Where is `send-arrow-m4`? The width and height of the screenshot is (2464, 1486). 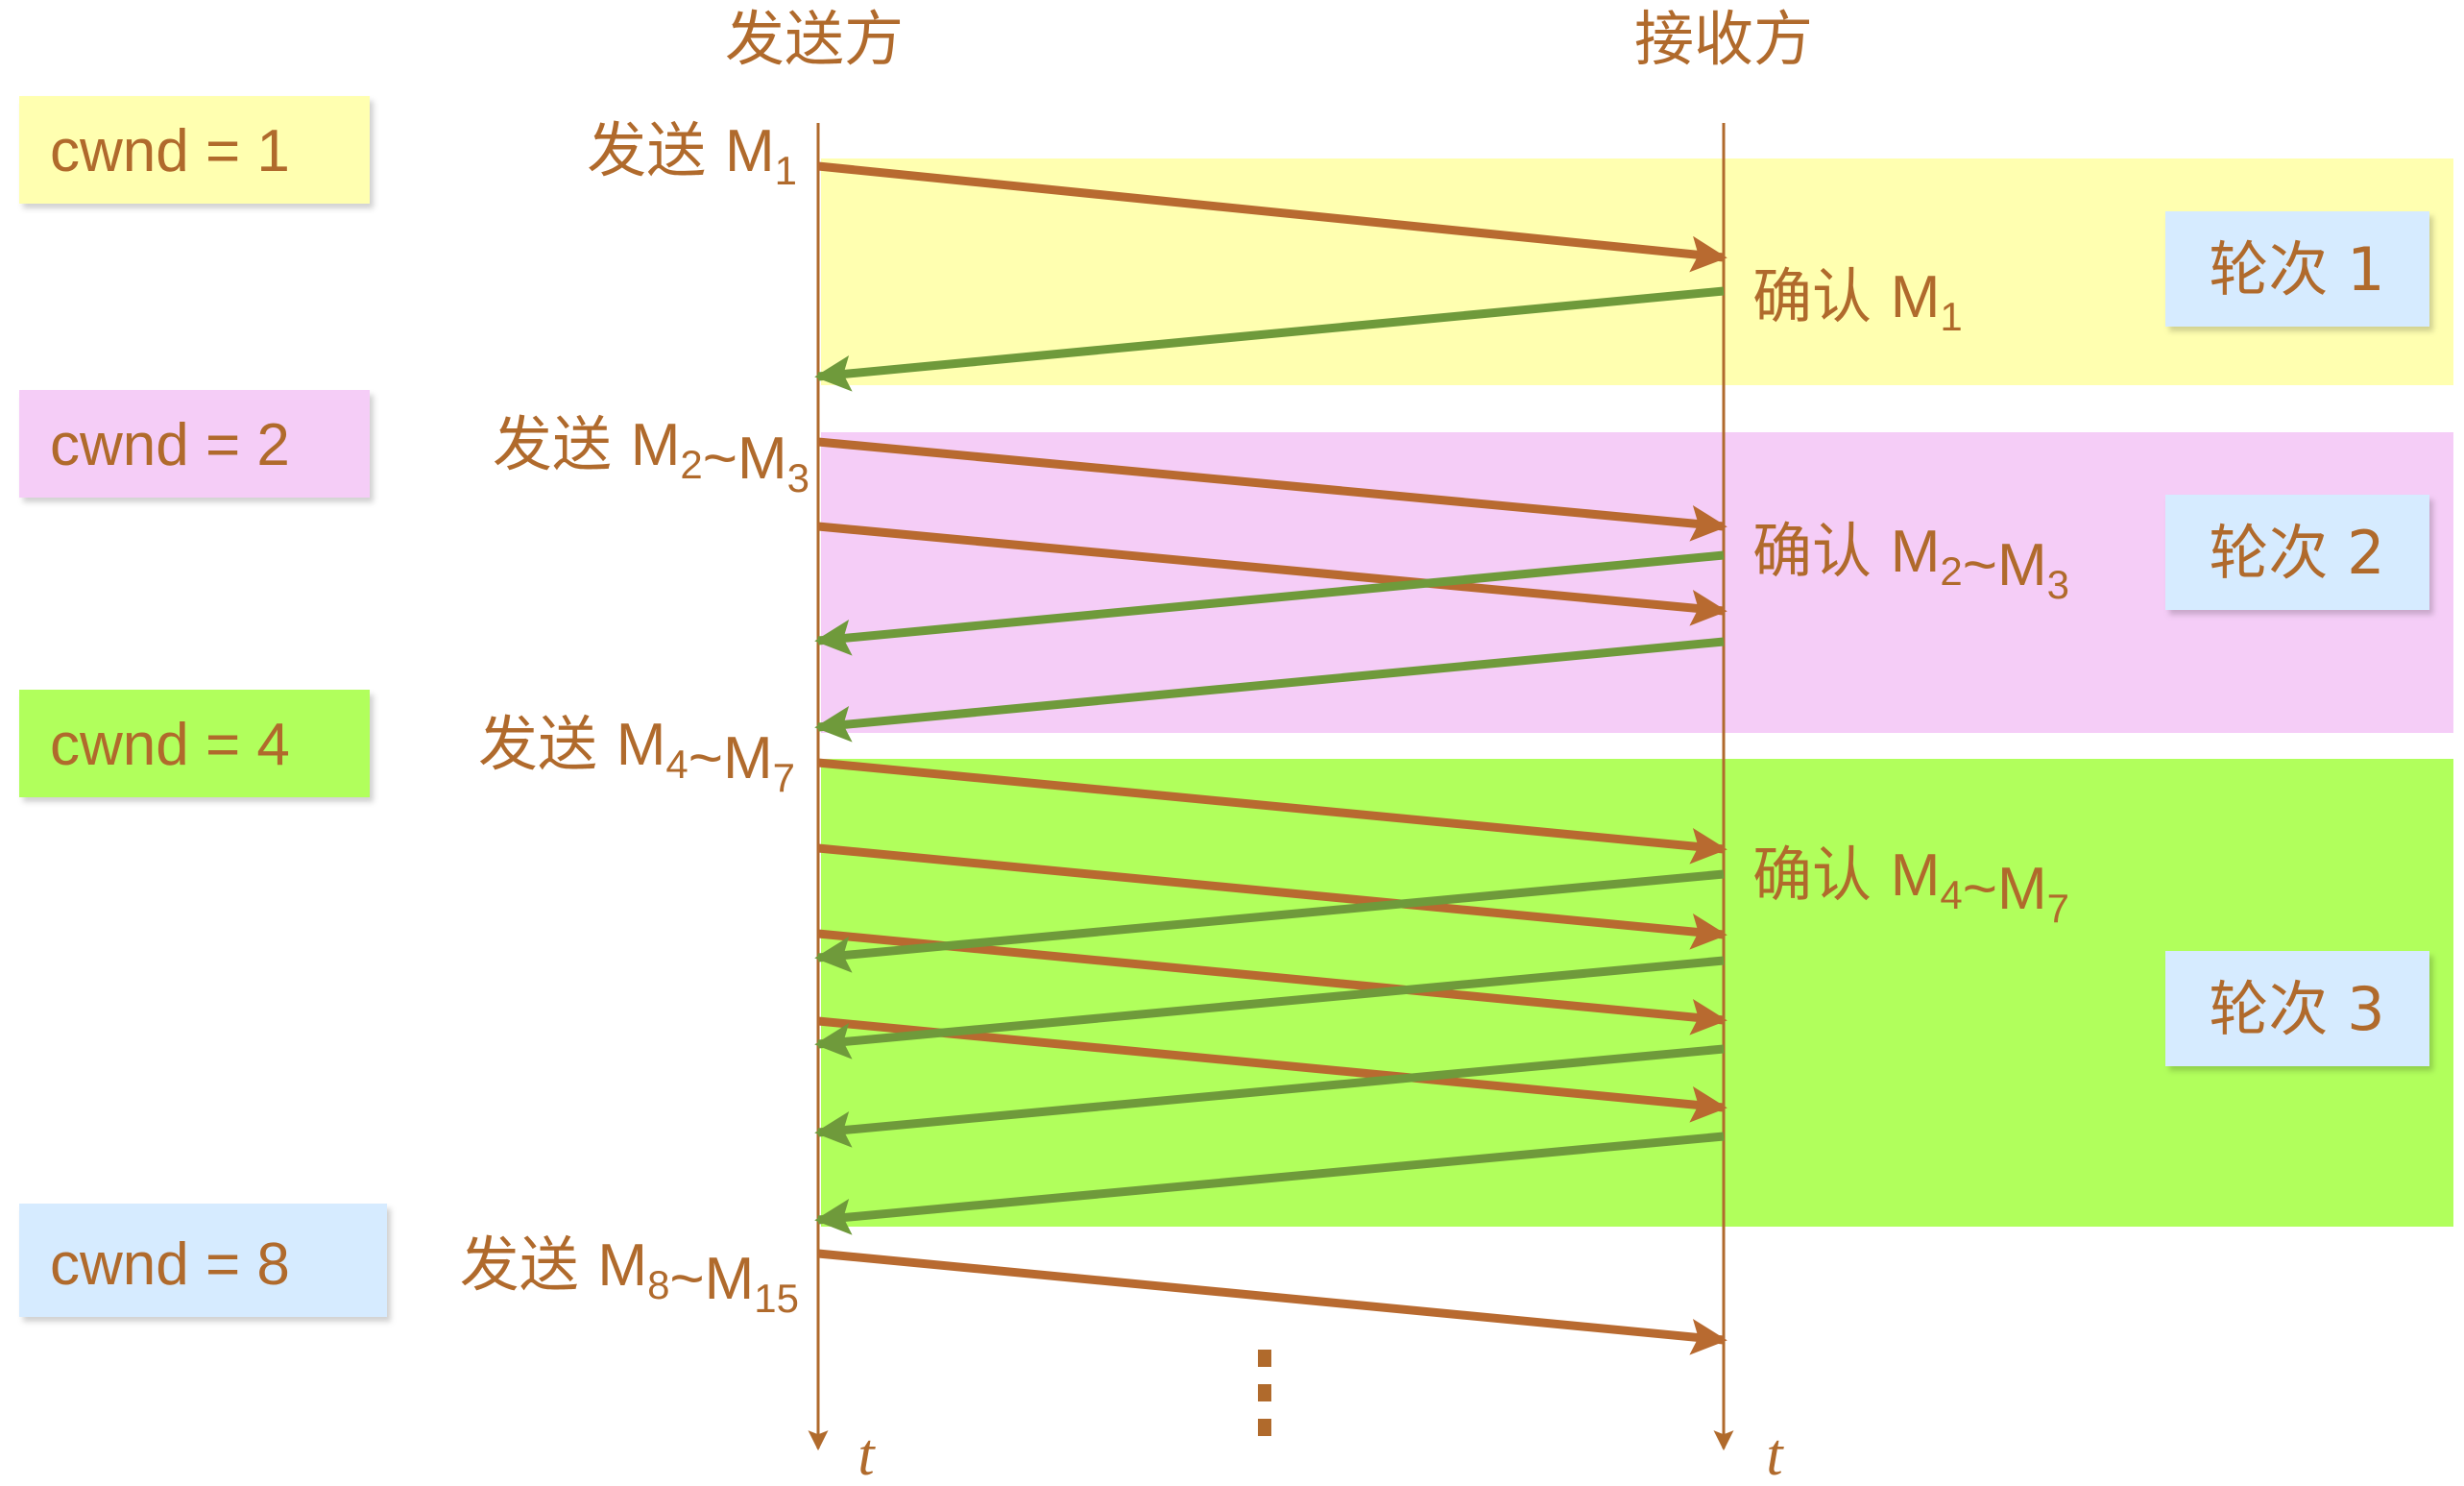
send-arrow-m4 is located at coordinates (1272, 811).